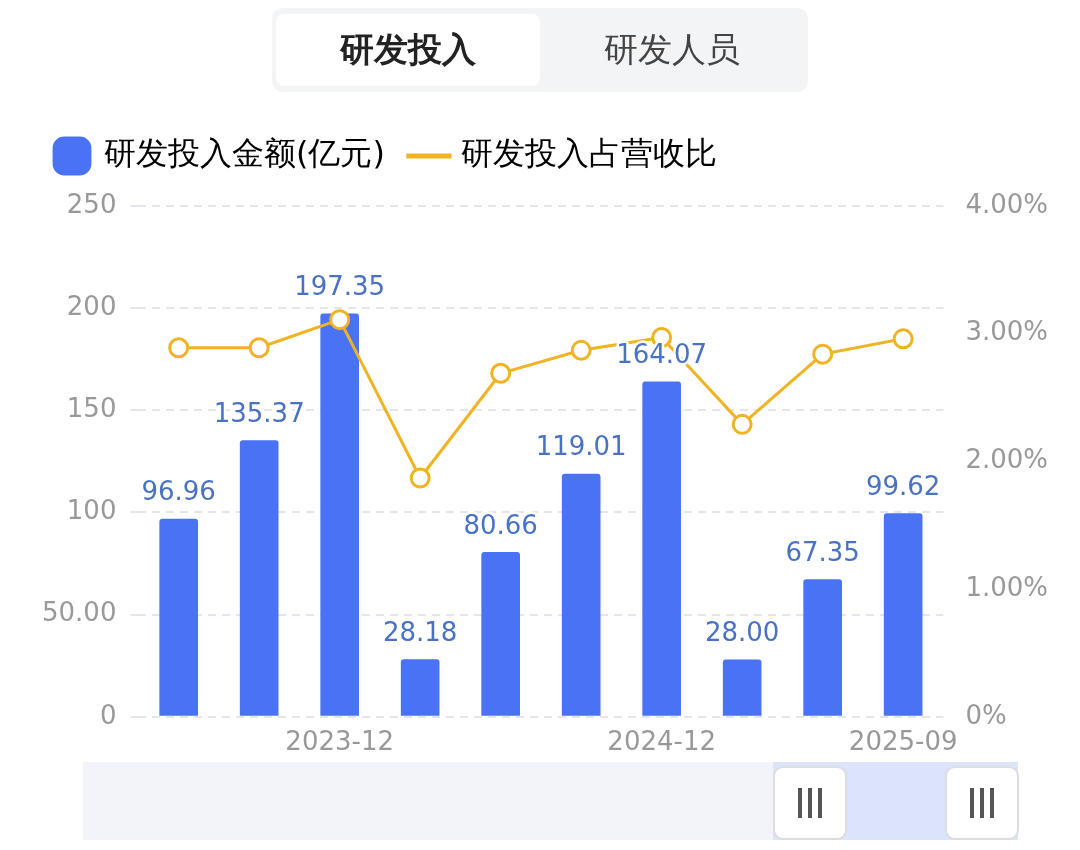 The height and width of the screenshot is (850, 1080). What do you see at coordinates (259, 412) in the screenshot?
I see `data-label: 135.37` at bounding box center [259, 412].